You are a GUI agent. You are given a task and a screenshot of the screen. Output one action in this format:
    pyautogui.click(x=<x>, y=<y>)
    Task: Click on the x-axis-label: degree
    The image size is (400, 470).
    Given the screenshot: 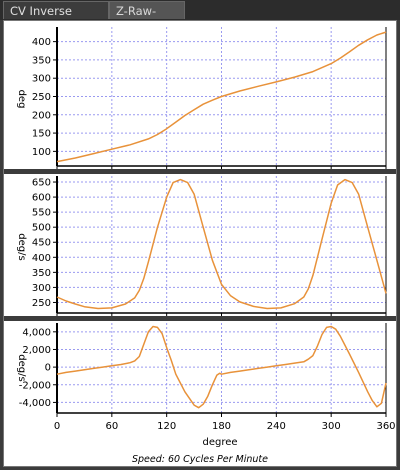 What is the action you would take?
    pyautogui.click(x=219, y=442)
    